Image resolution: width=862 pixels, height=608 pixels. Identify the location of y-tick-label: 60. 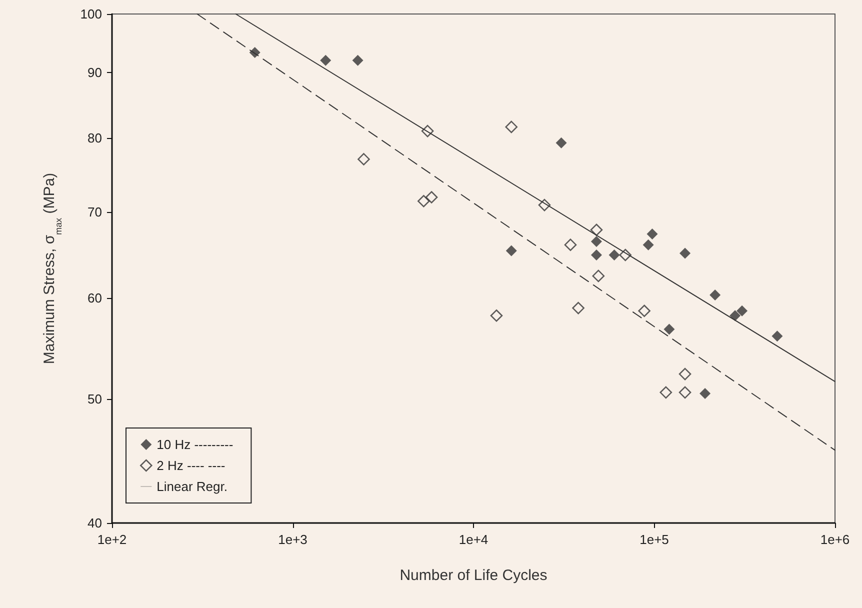
(95, 298).